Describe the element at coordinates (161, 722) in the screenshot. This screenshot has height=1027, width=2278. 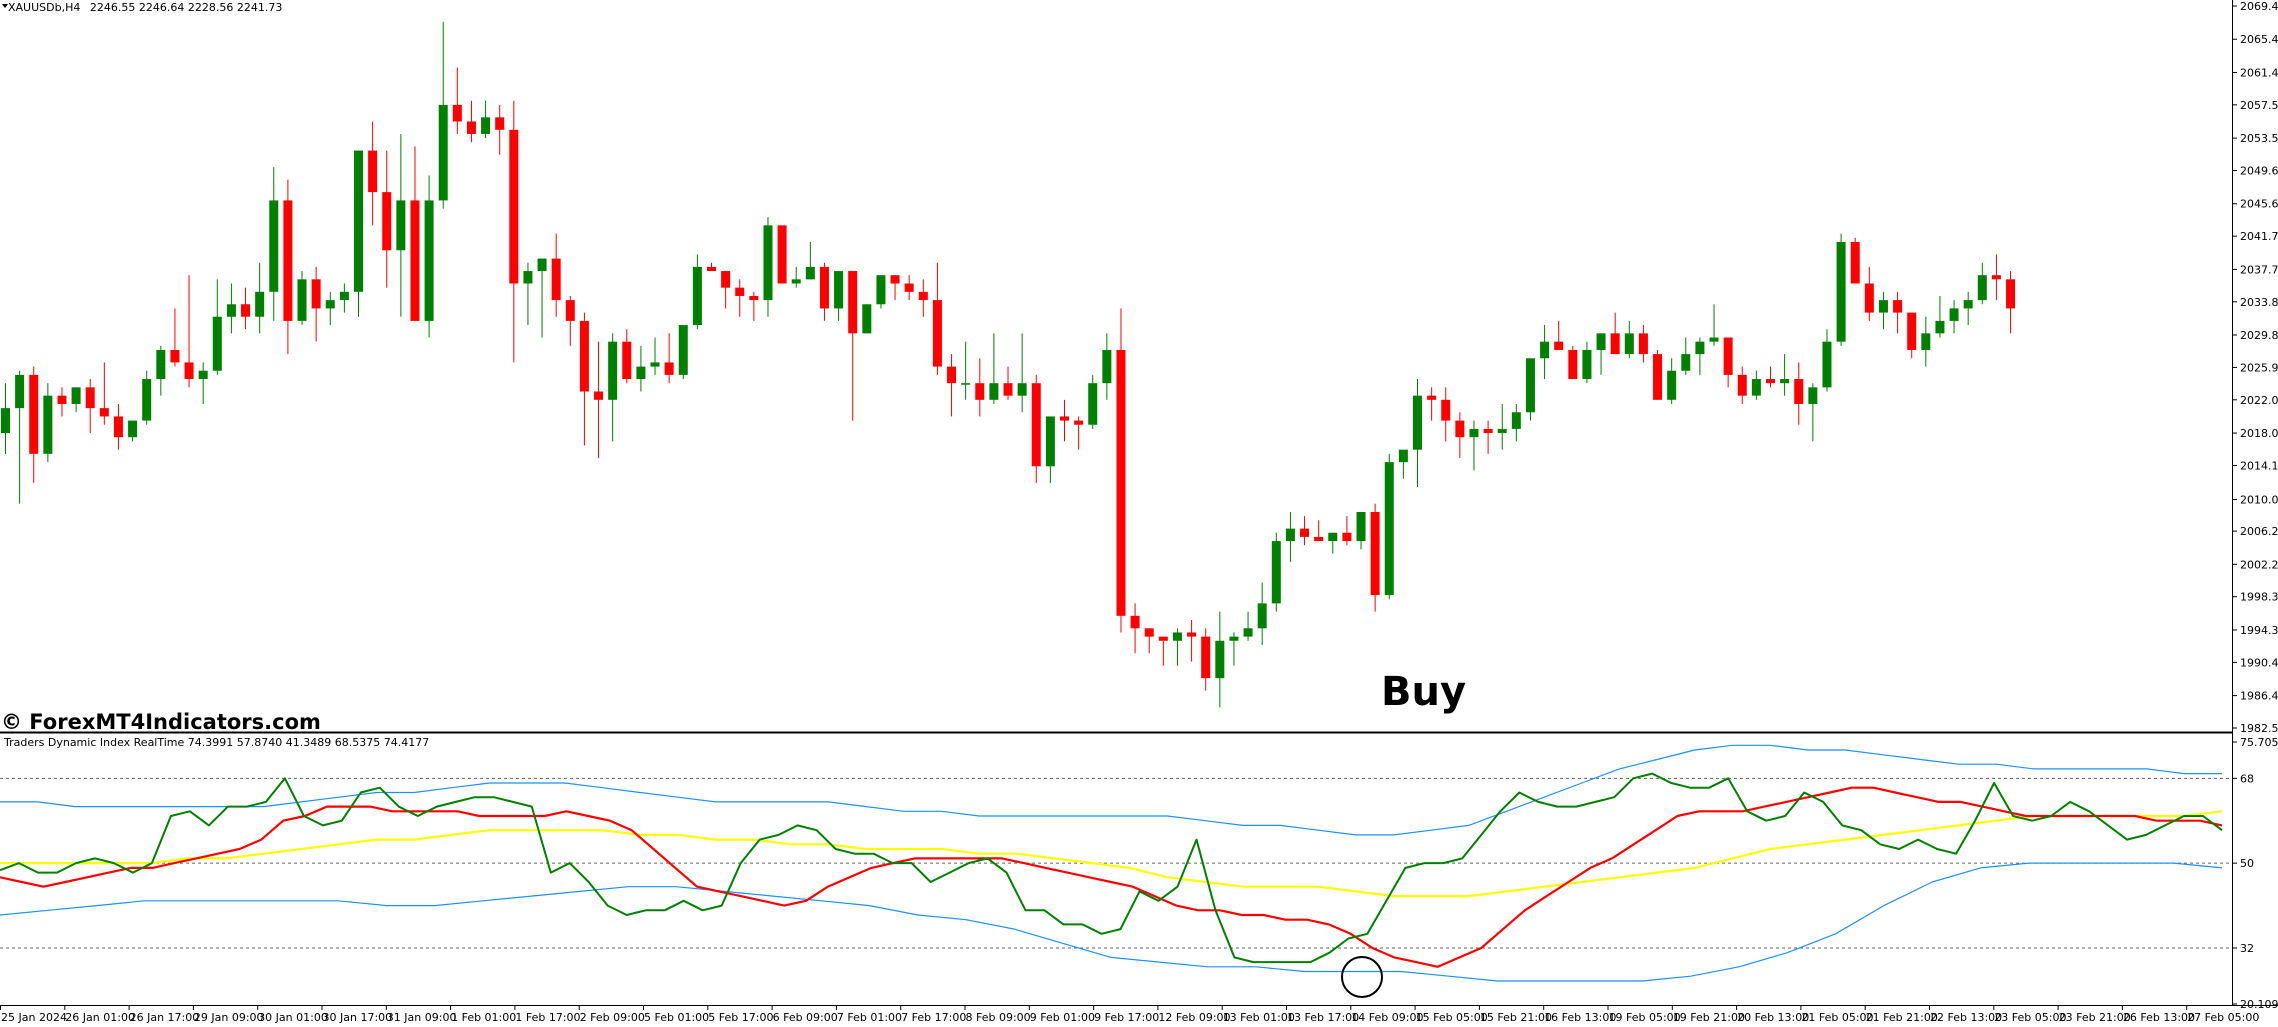
I see `watermark-text: © ForexMT4Indicators.com` at that location.